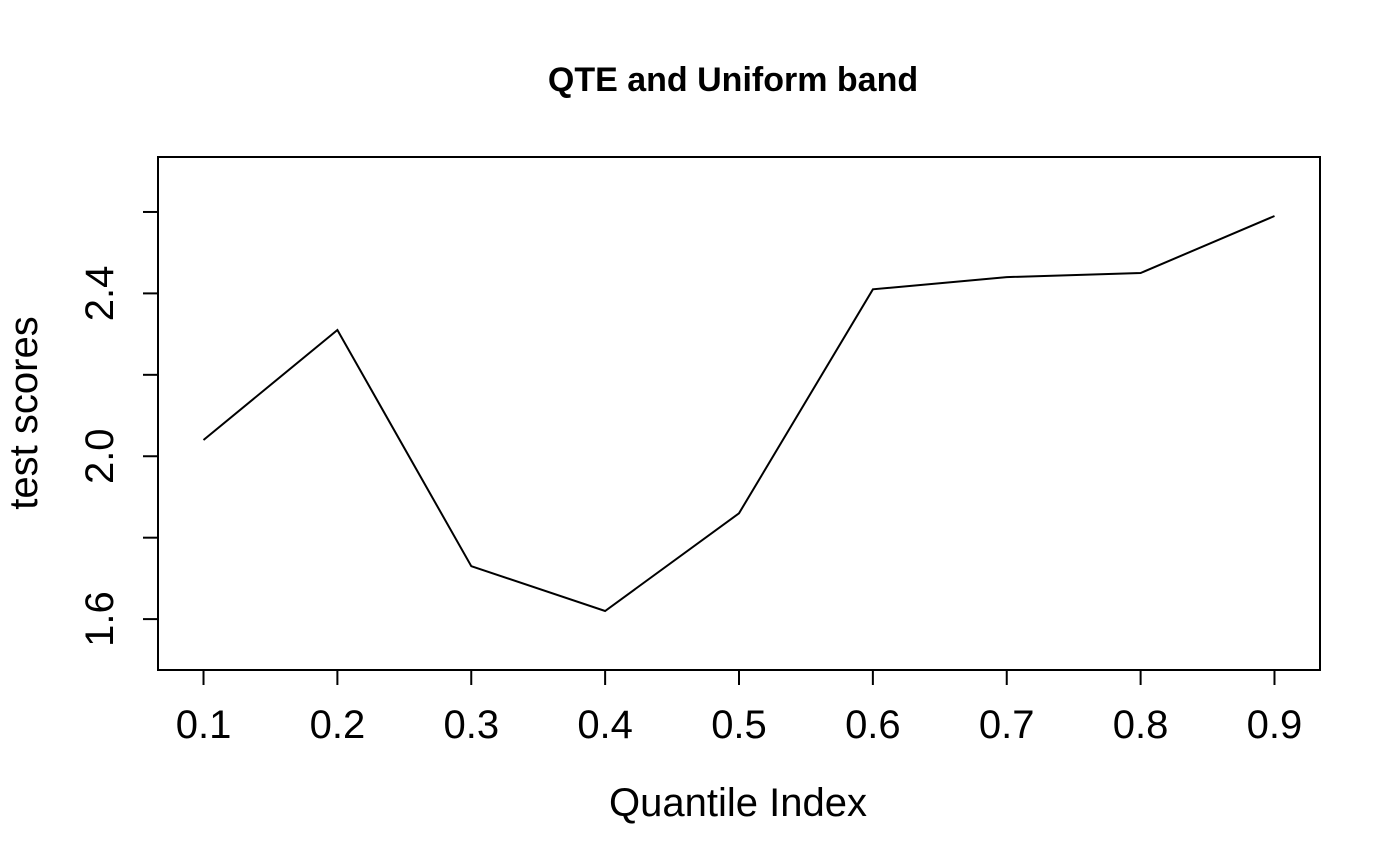 This screenshot has height=866, width=1400. I want to click on y-tick-label: 2.0, so click(100, 456).